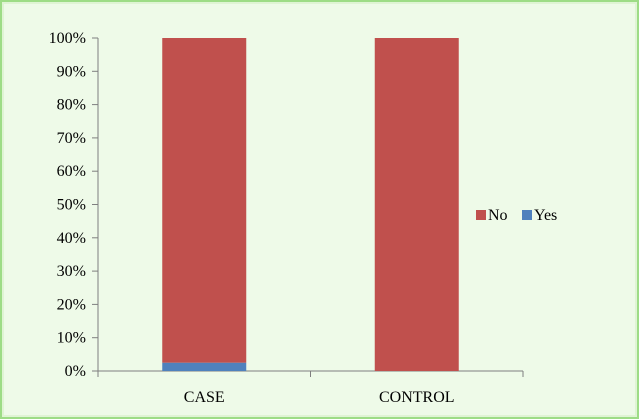 This screenshot has height=419, width=639. I want to click on x-category-label: CASE, so click(204, 397).